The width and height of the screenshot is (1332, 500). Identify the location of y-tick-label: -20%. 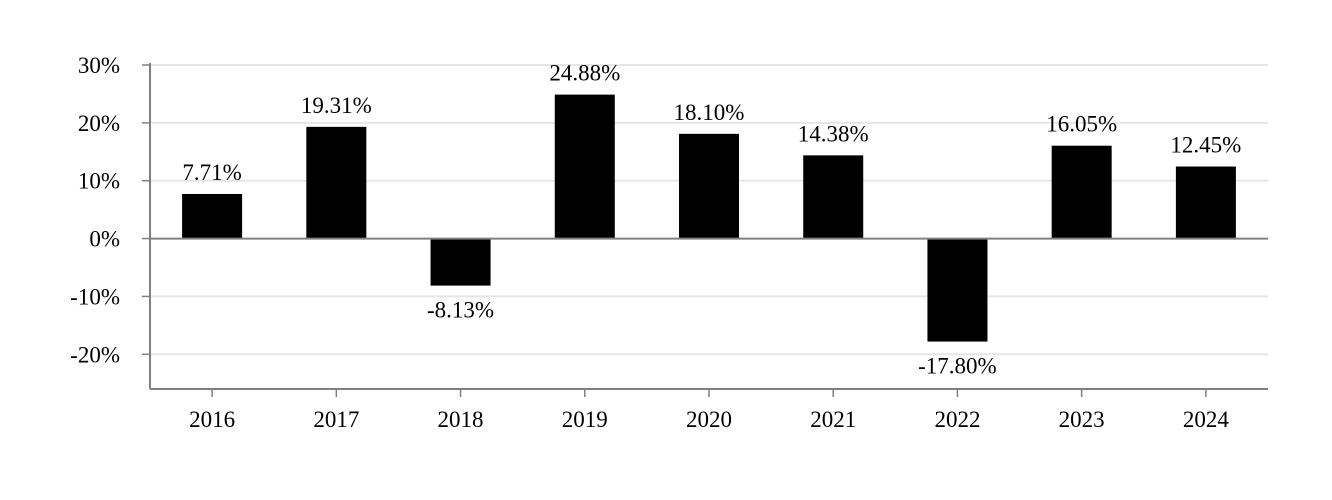
(95, 354).